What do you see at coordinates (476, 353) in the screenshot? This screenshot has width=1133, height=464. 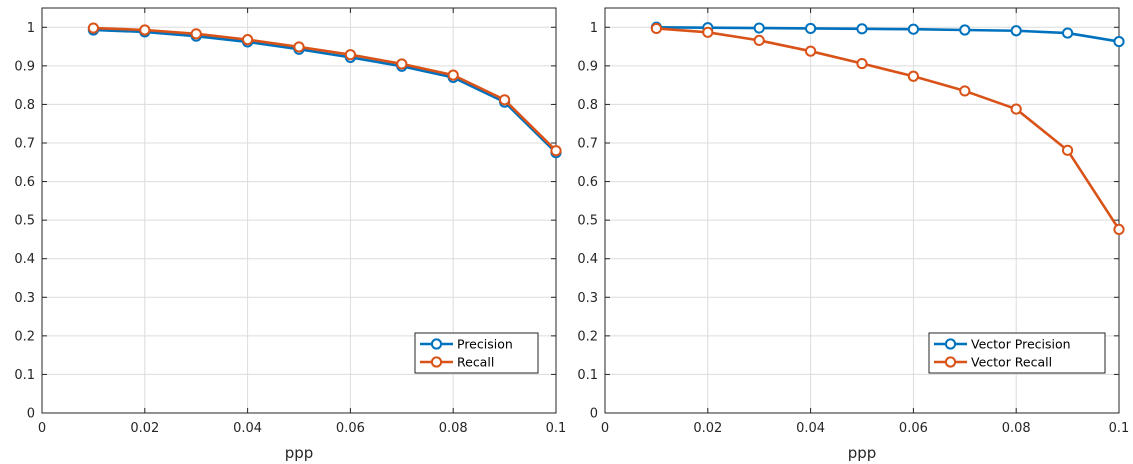 I see `legend: Precision Recall` at bounding box center [476, 353].